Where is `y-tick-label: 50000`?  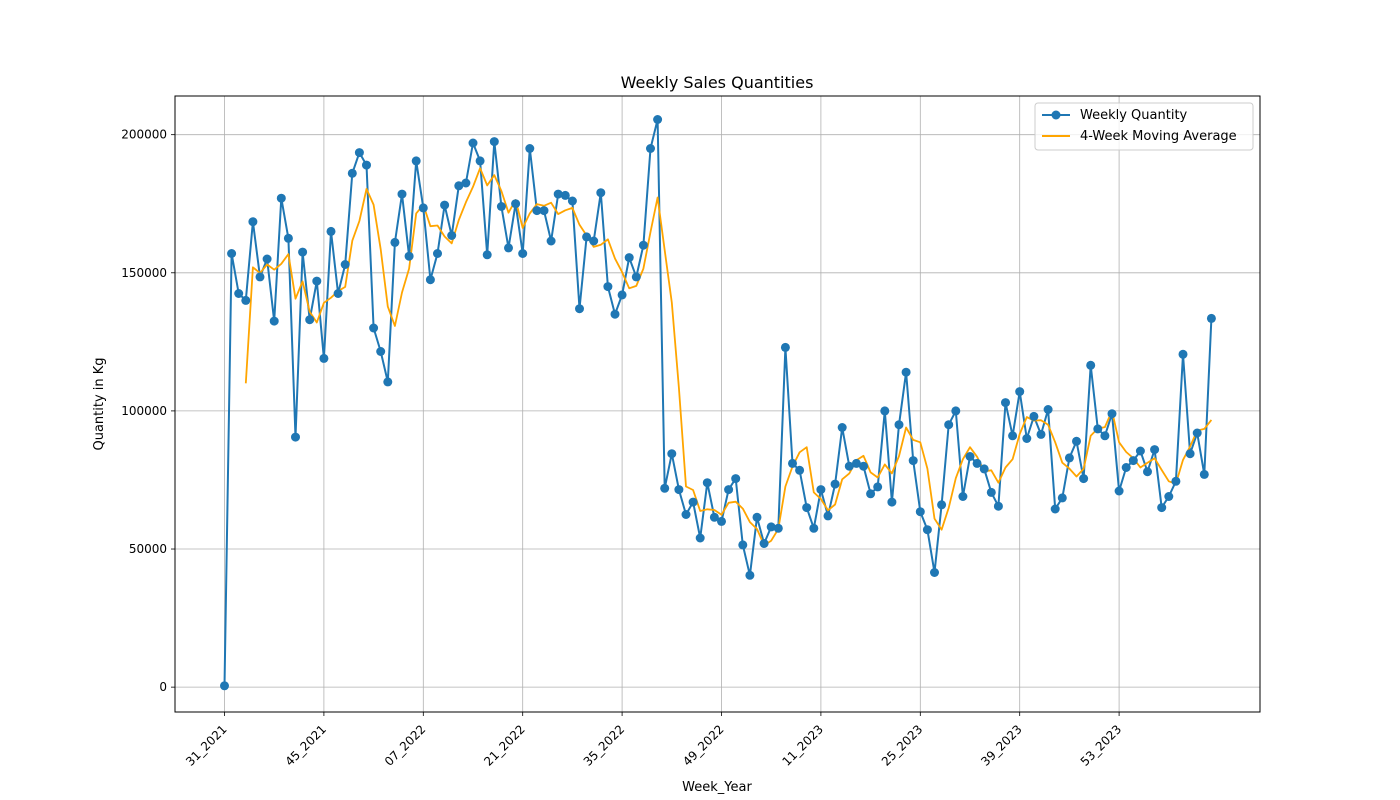
y-tick-label: 50000 is located at coordinates (148, 549).